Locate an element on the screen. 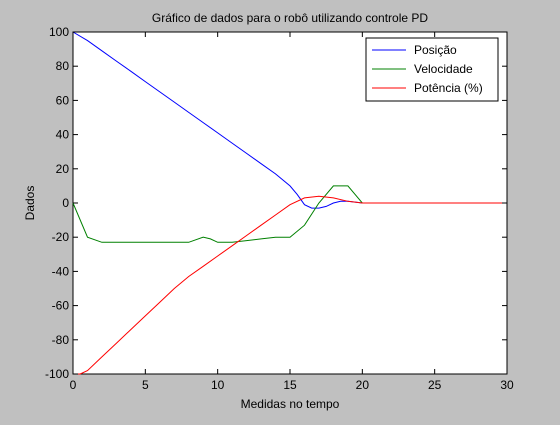 Image resolution: width=560 pixels, height=425 pixels. series-line-velocidade is located at coordinates (289, 214).